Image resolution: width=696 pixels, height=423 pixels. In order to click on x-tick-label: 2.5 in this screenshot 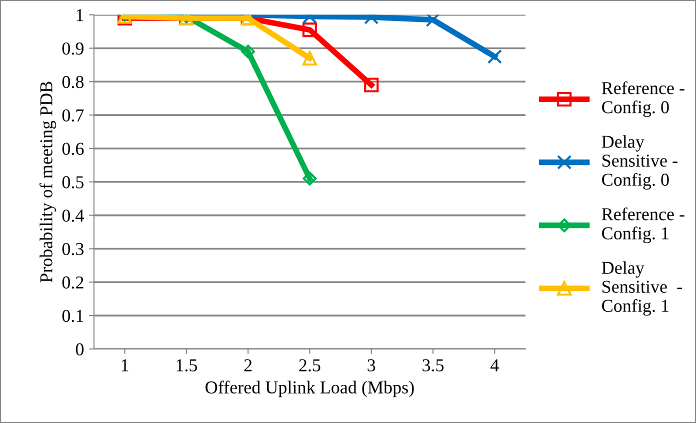, I will do `click(309, 365)`.